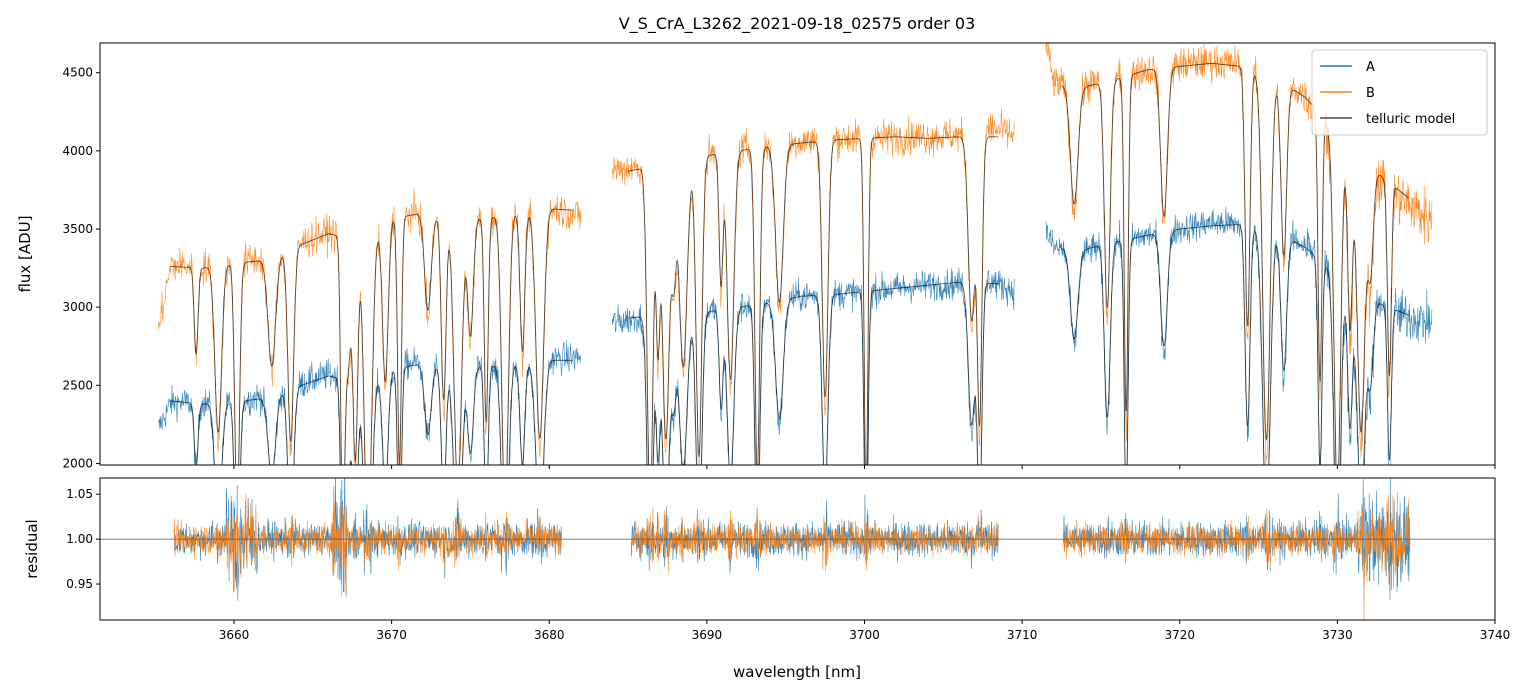  Describe the element at coordinates (77, 73) in the screenshot. I see `flux-y-tick-label: 4500` at that location.